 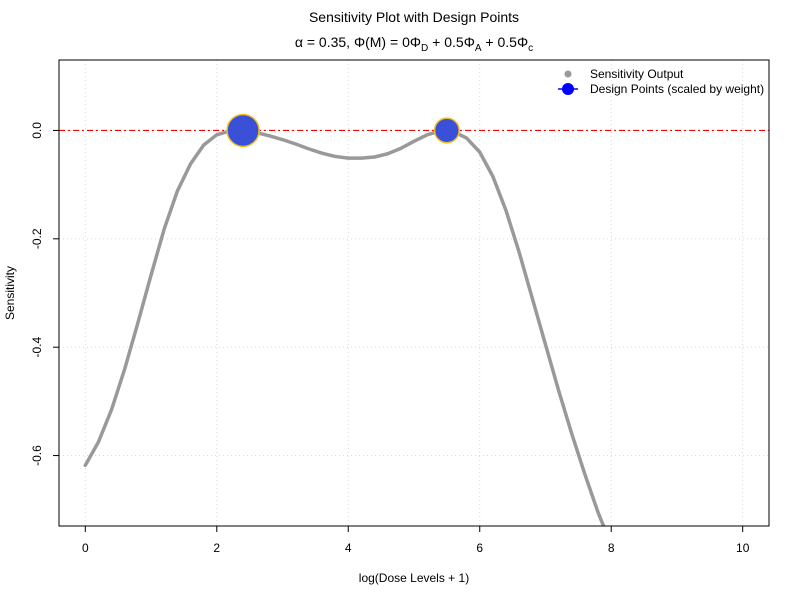 I want to click on phi-symbol: Φ, so click(x=359, y=42).